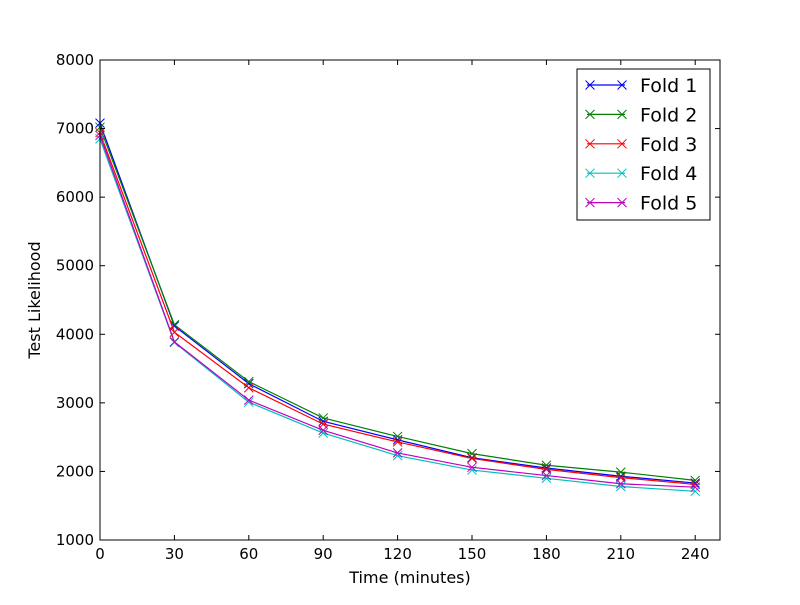 This screenshot has height=605, width=800. I want to click on x-axis-label: Time (minutes), so click(409, 577).